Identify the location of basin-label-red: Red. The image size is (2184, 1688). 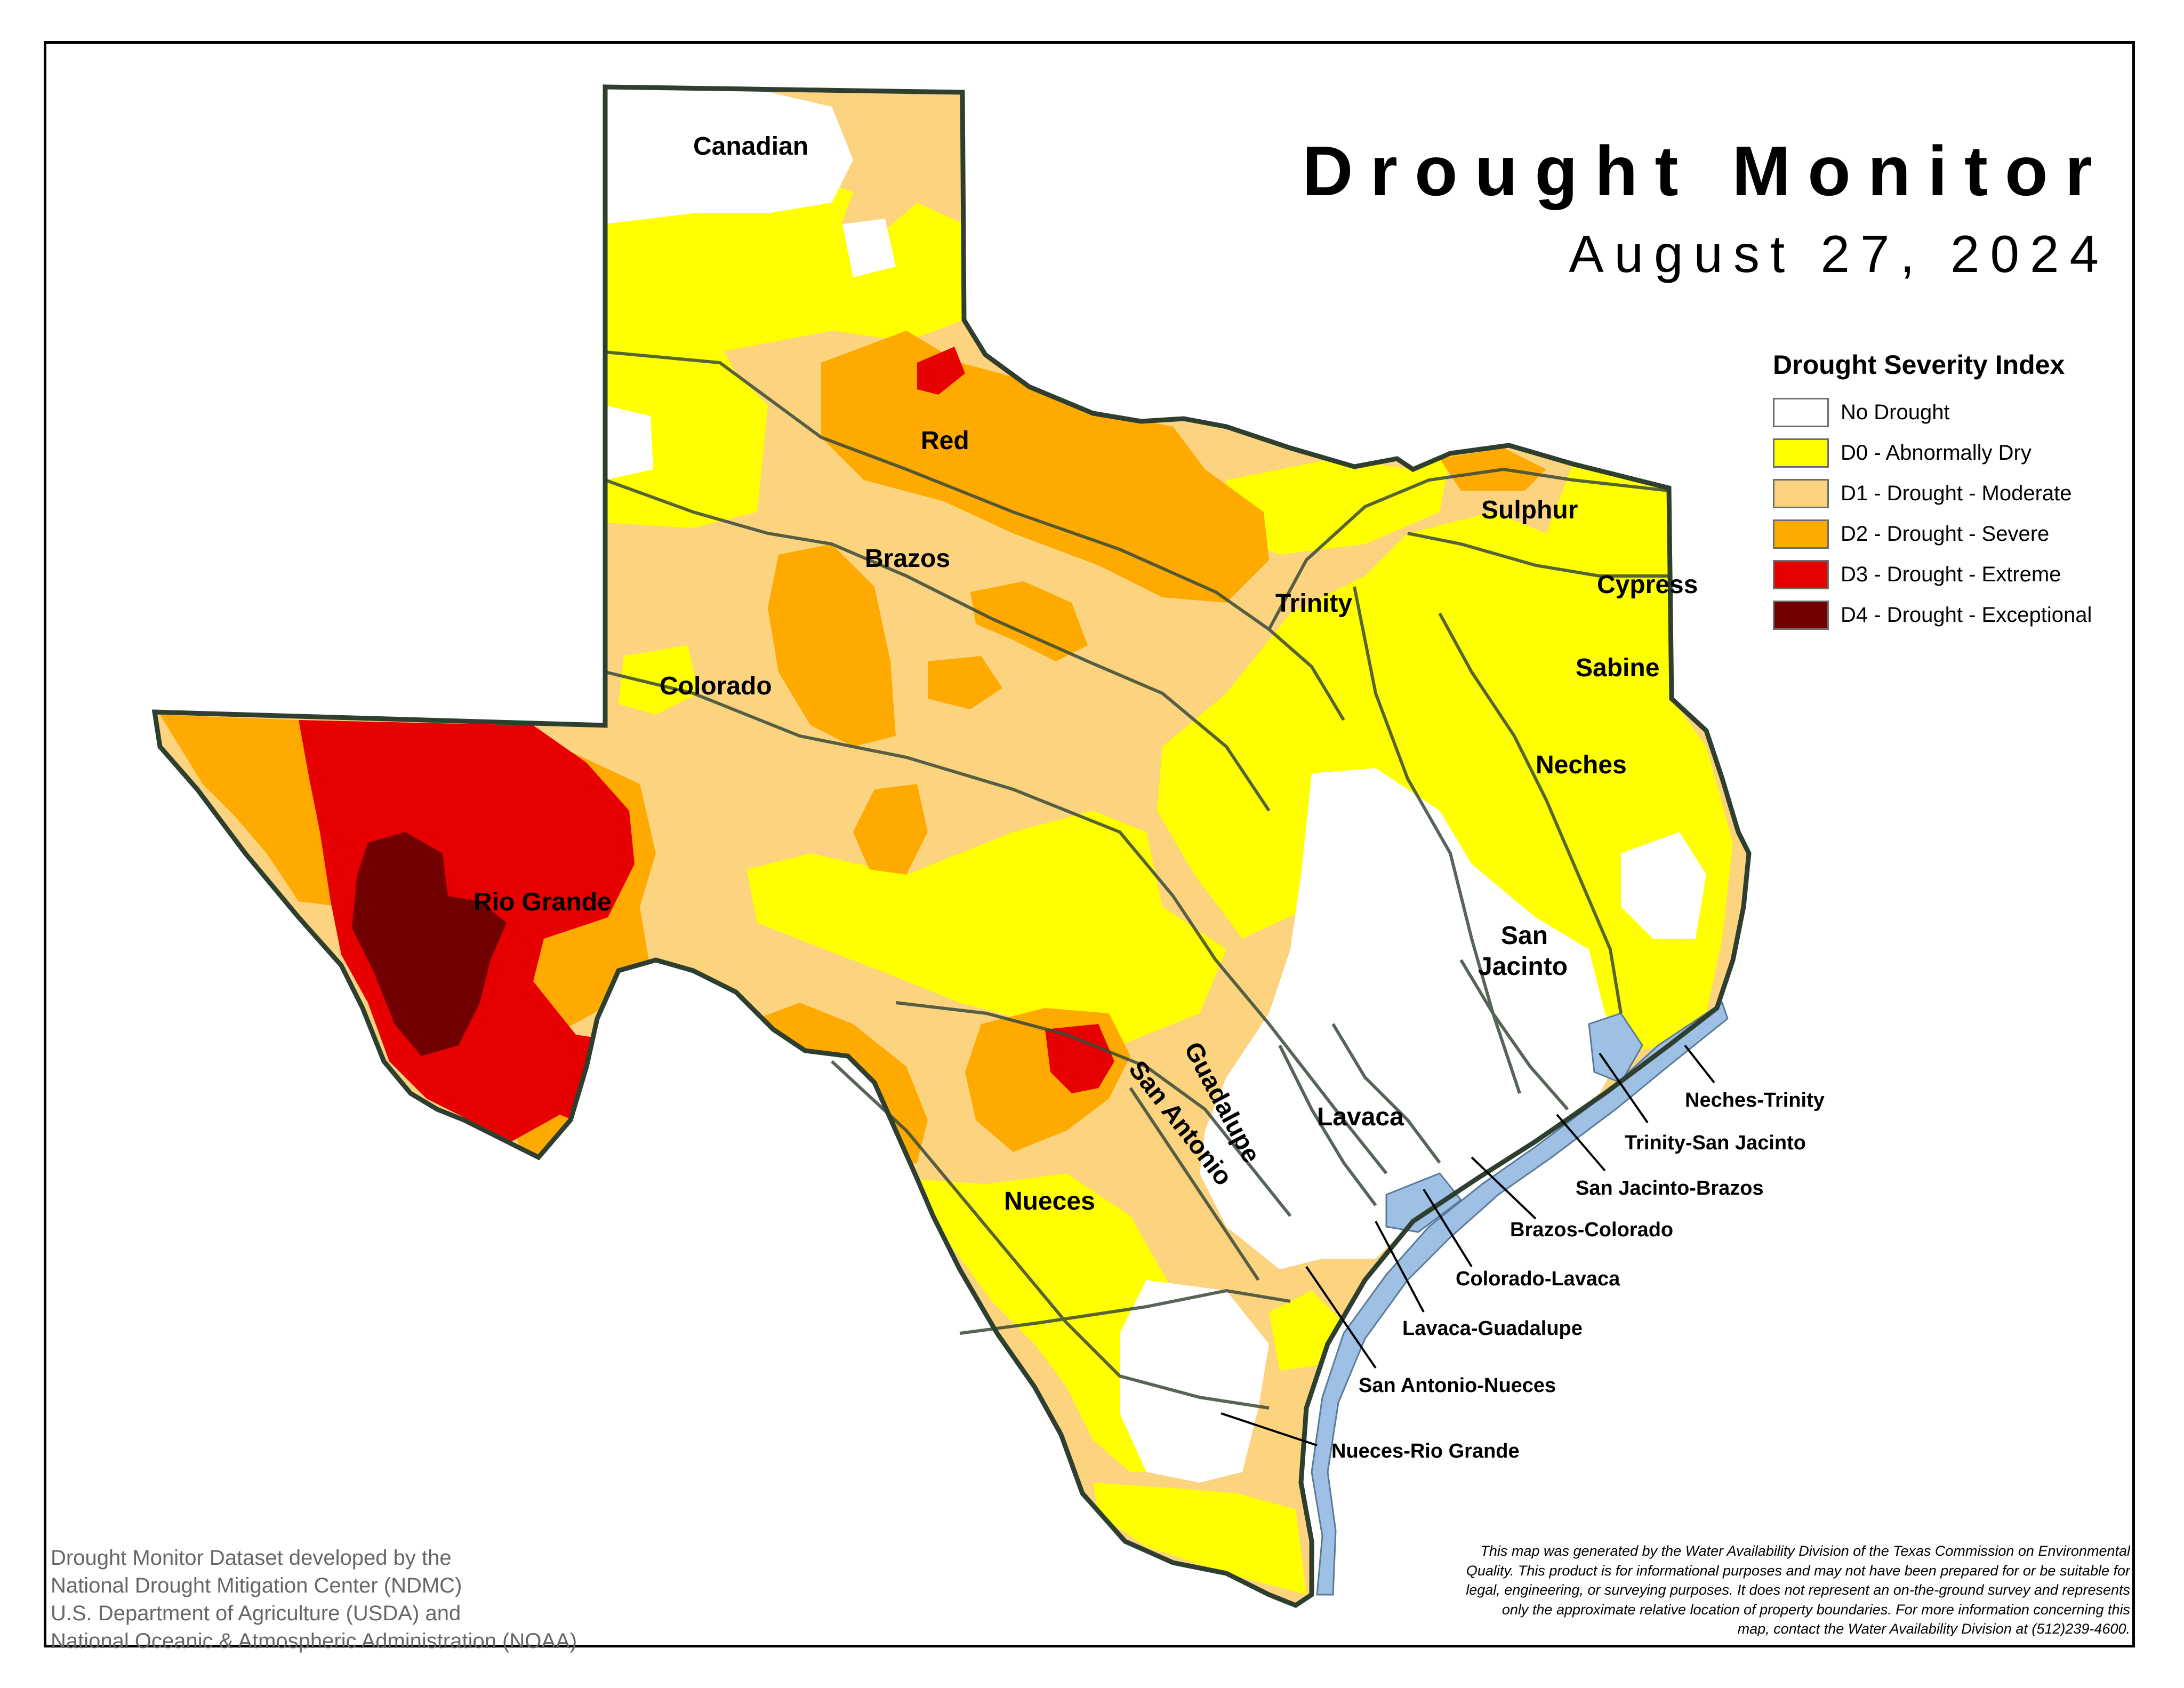
(945, 441).